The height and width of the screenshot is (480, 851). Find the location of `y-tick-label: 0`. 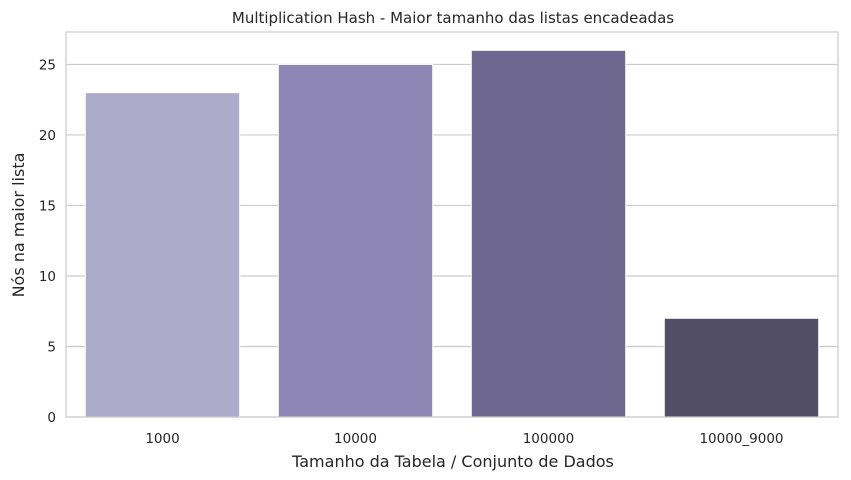

y-tick-label: 0 is located at coordinates (51, 418).